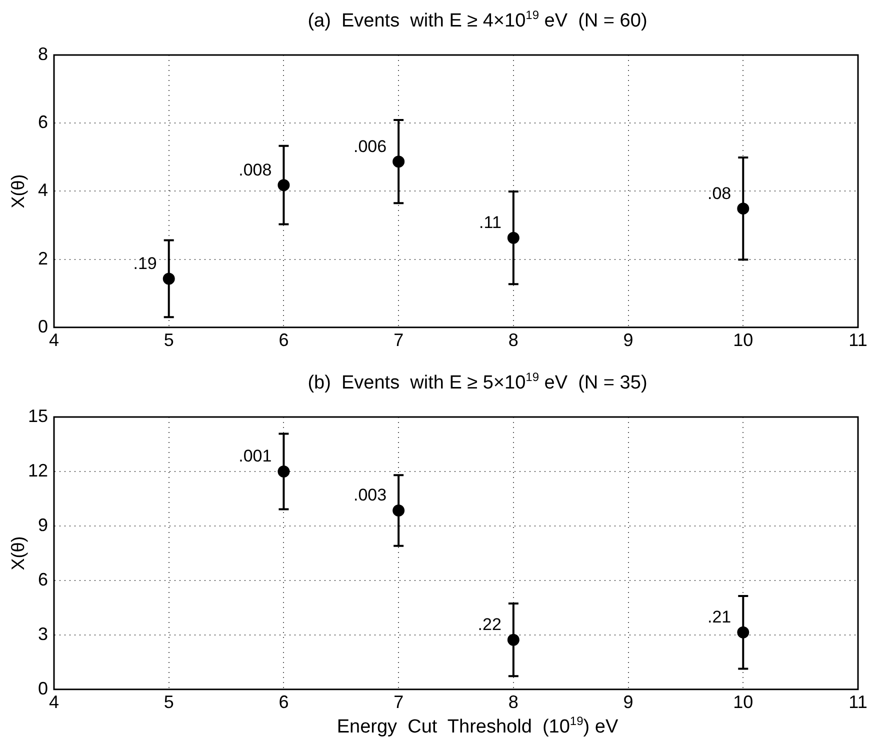 This screenshot has height=745, width=872. What do you see at coordinates (477, 20) in the screenshot?
I see `chart-title: (a) Events with E ≥ 4×10$^{19}$ eV (N = 60)` at bounding box center [477, 20].